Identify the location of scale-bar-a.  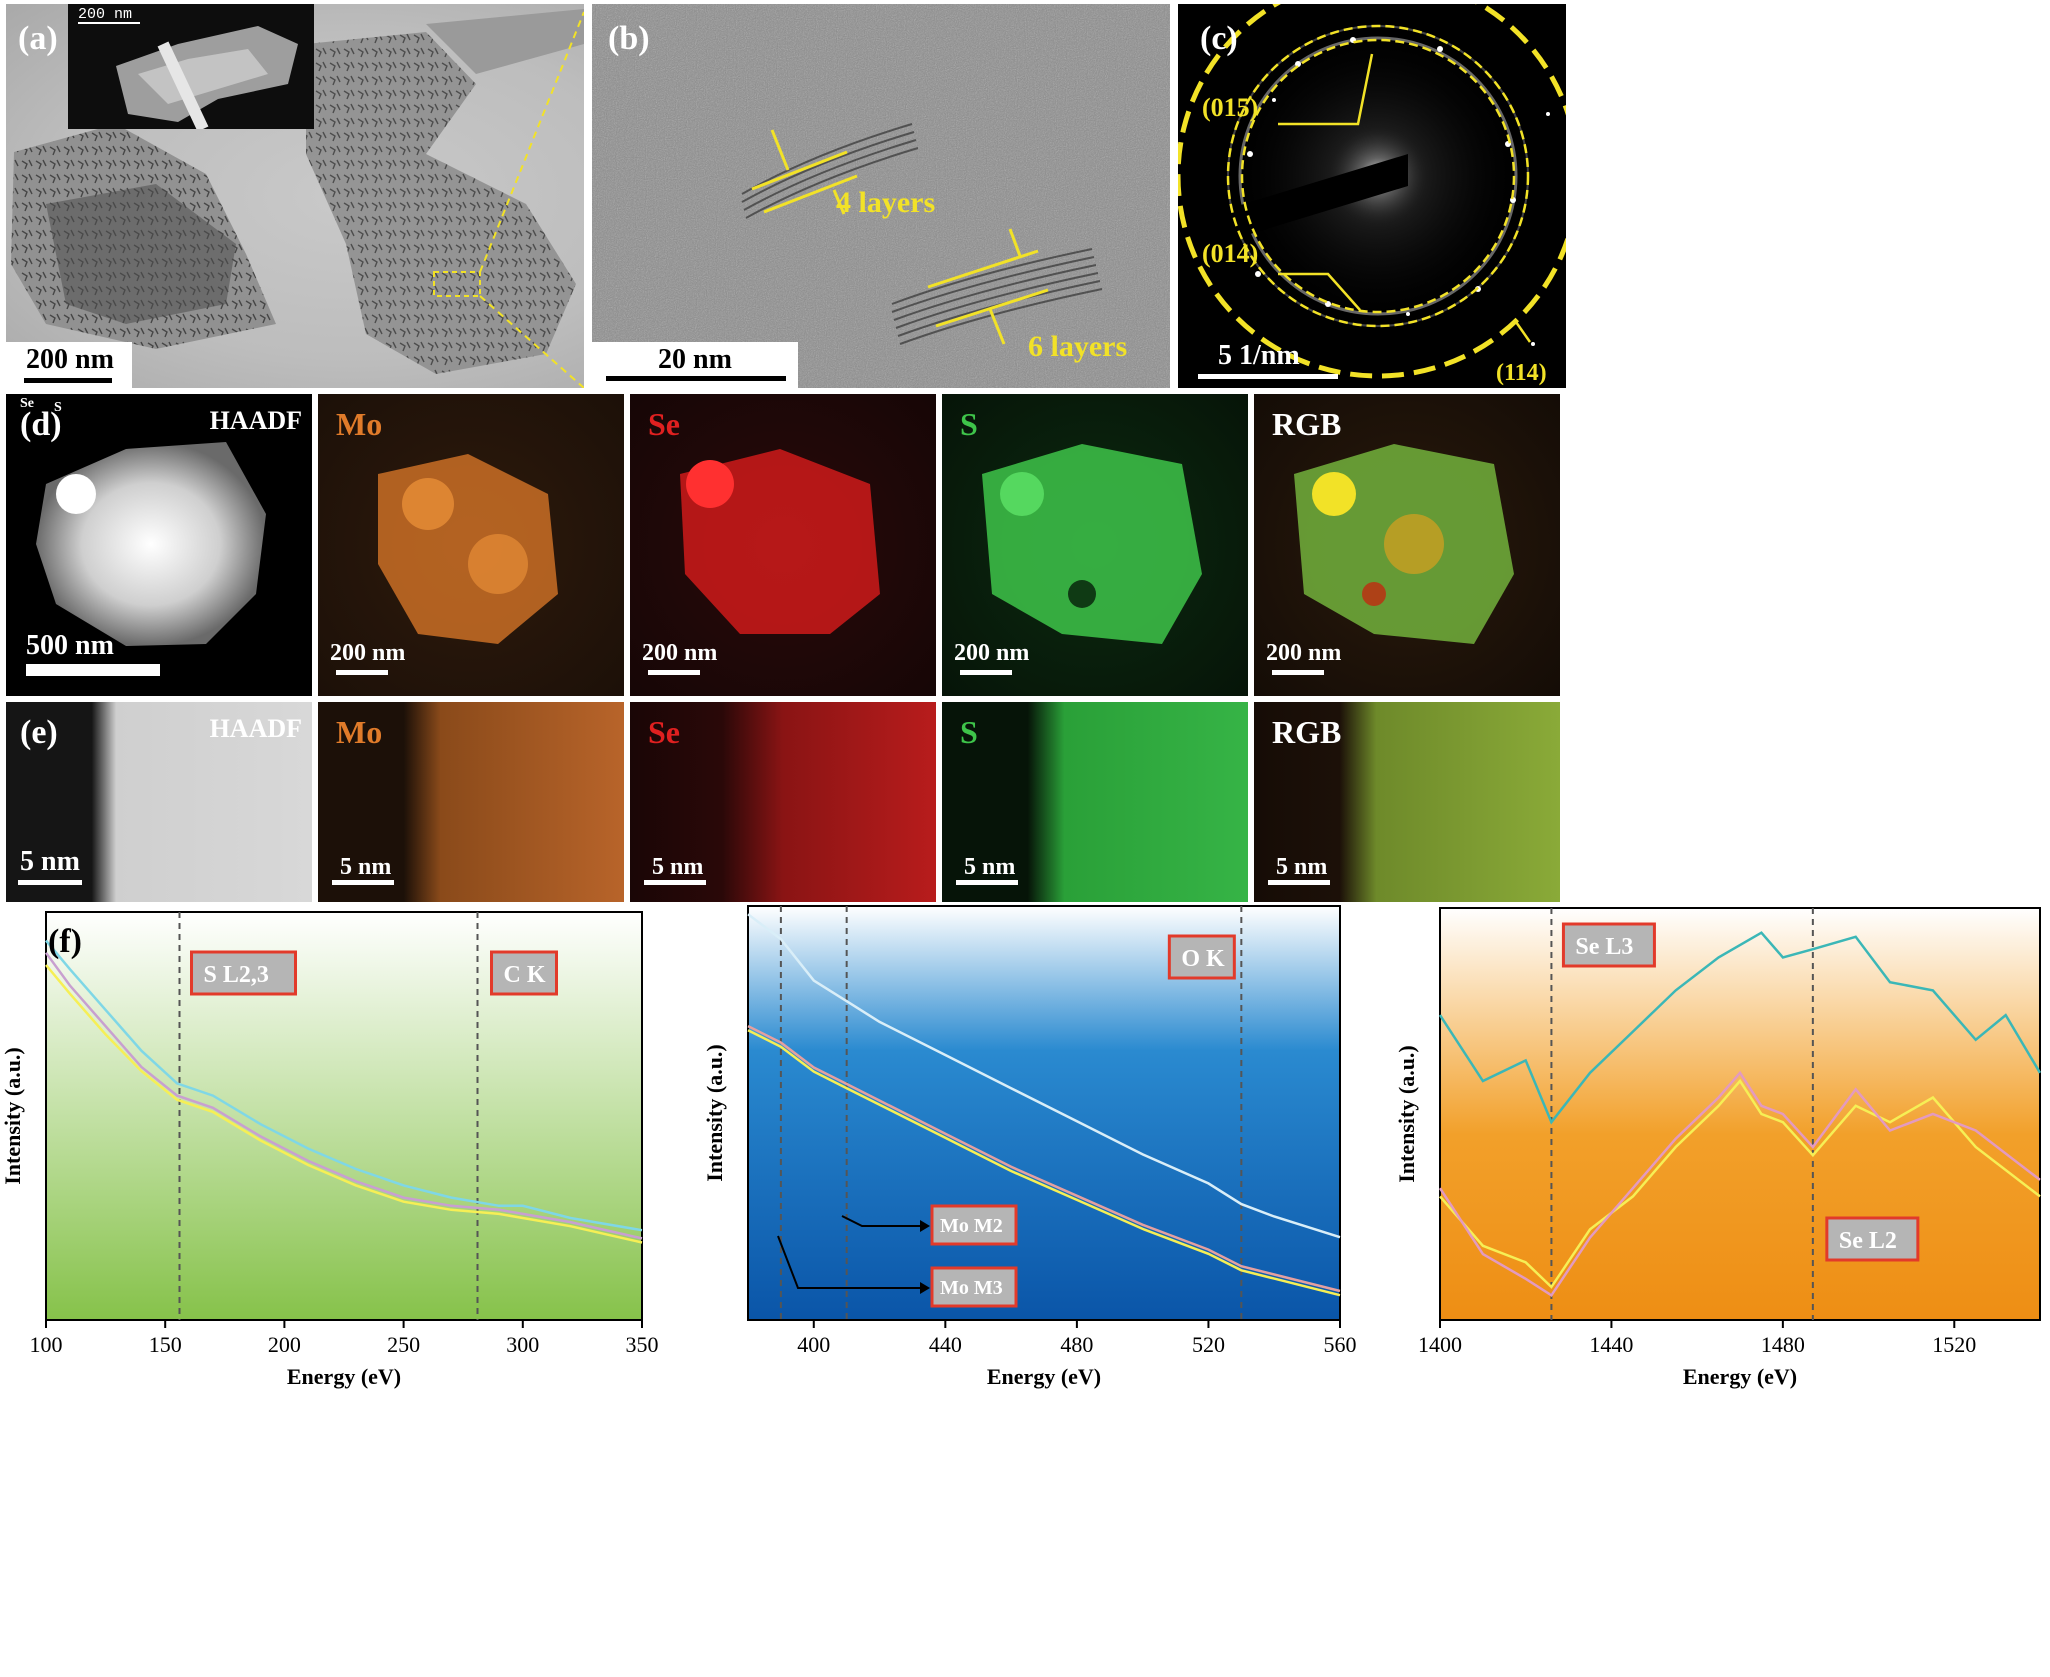
(68, 380).